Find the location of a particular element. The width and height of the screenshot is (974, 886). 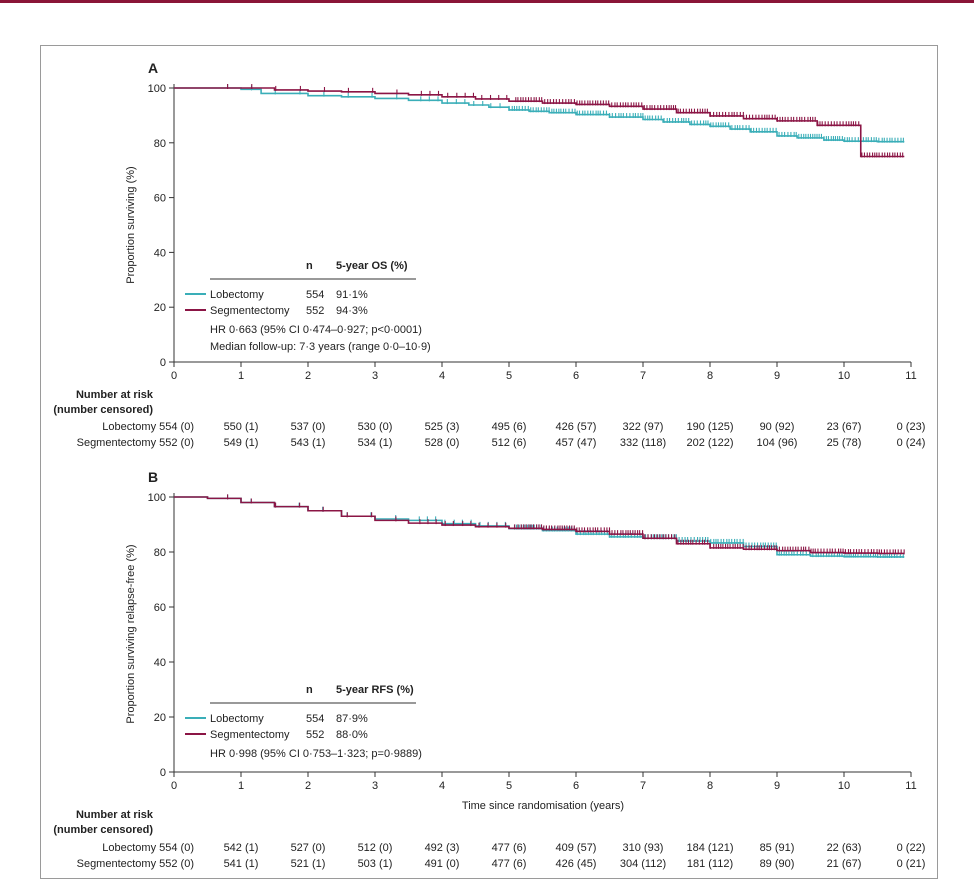

panel-a-risk-value: 550 (1) is located at coordinates (241, 427).